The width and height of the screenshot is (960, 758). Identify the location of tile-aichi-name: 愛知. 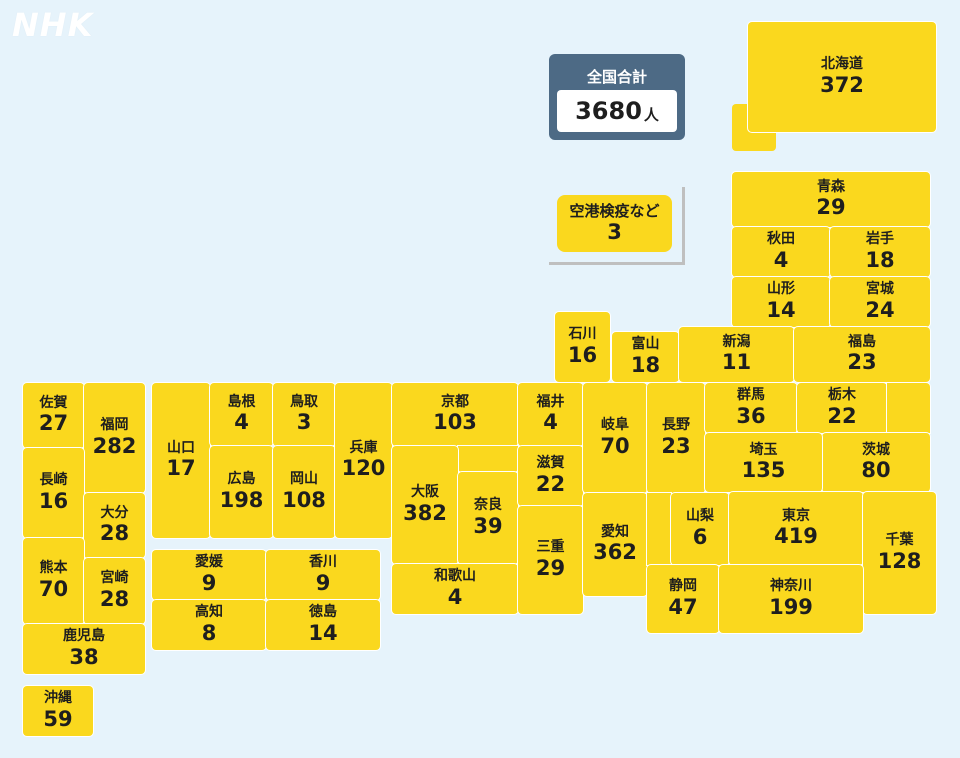
(615, 531).